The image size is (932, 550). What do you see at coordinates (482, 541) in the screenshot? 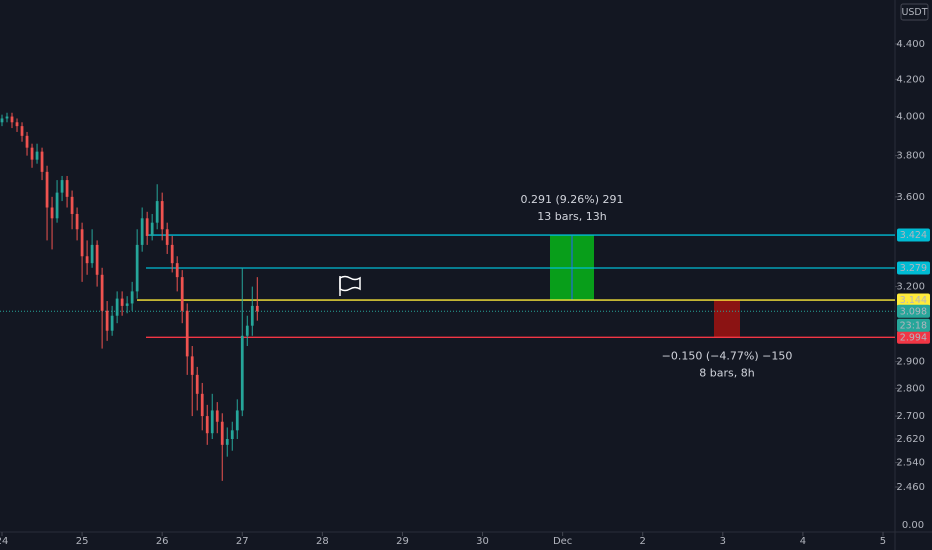
I see `x-tick-label: 30` at bounding box center [482, 541].